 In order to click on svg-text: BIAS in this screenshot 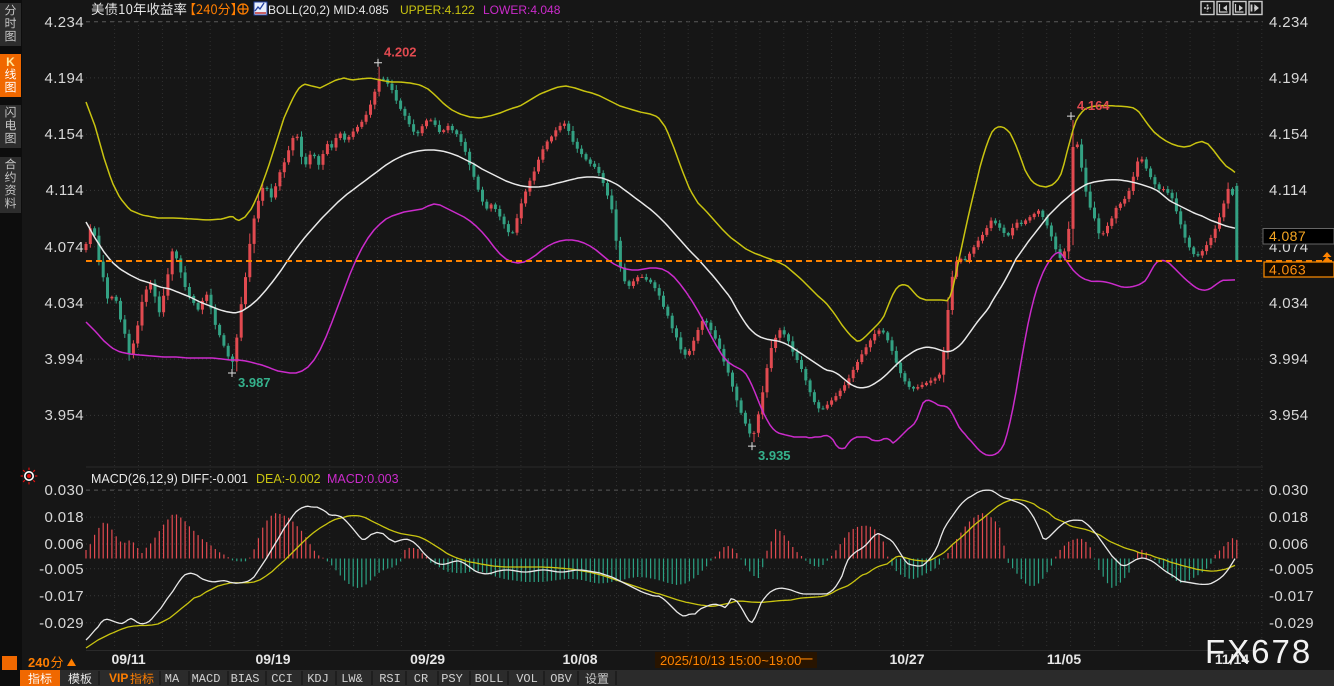, I will do `click(245, 679)`.